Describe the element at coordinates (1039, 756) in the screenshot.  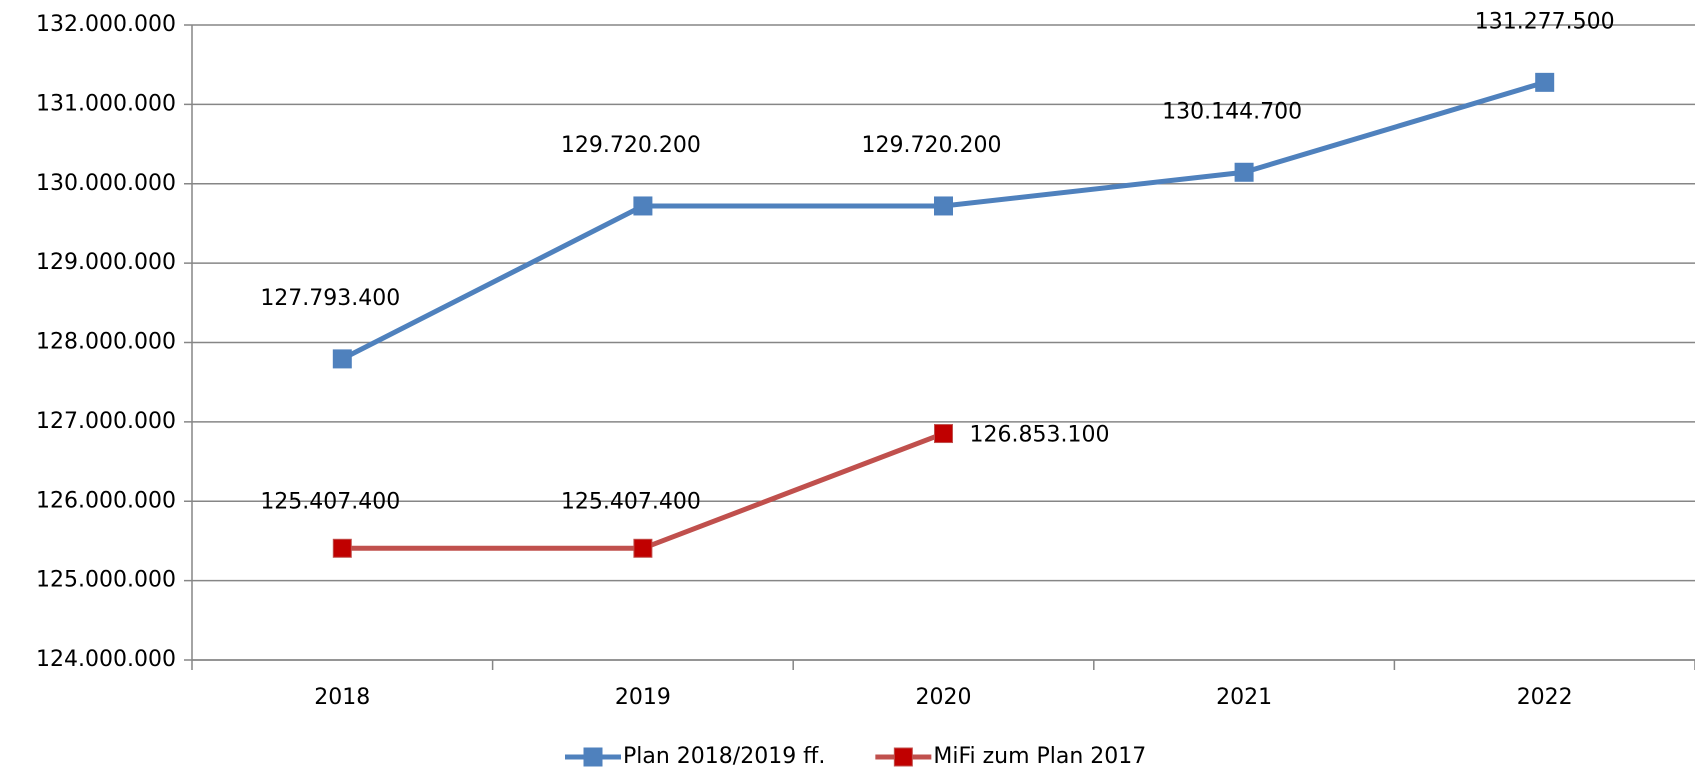
I see `legend-label: MiFi zum Plan 2017` at that location.